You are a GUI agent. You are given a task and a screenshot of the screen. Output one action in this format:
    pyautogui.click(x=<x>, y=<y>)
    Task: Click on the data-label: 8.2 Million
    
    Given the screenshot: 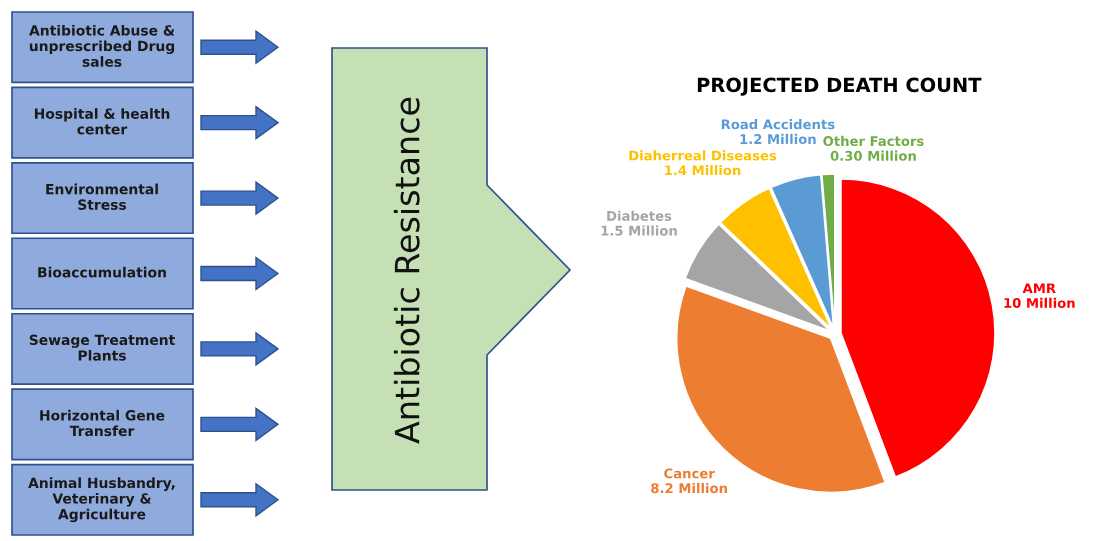 What is the action you would take?
    pyautogui.click(x=689, y=488)
    